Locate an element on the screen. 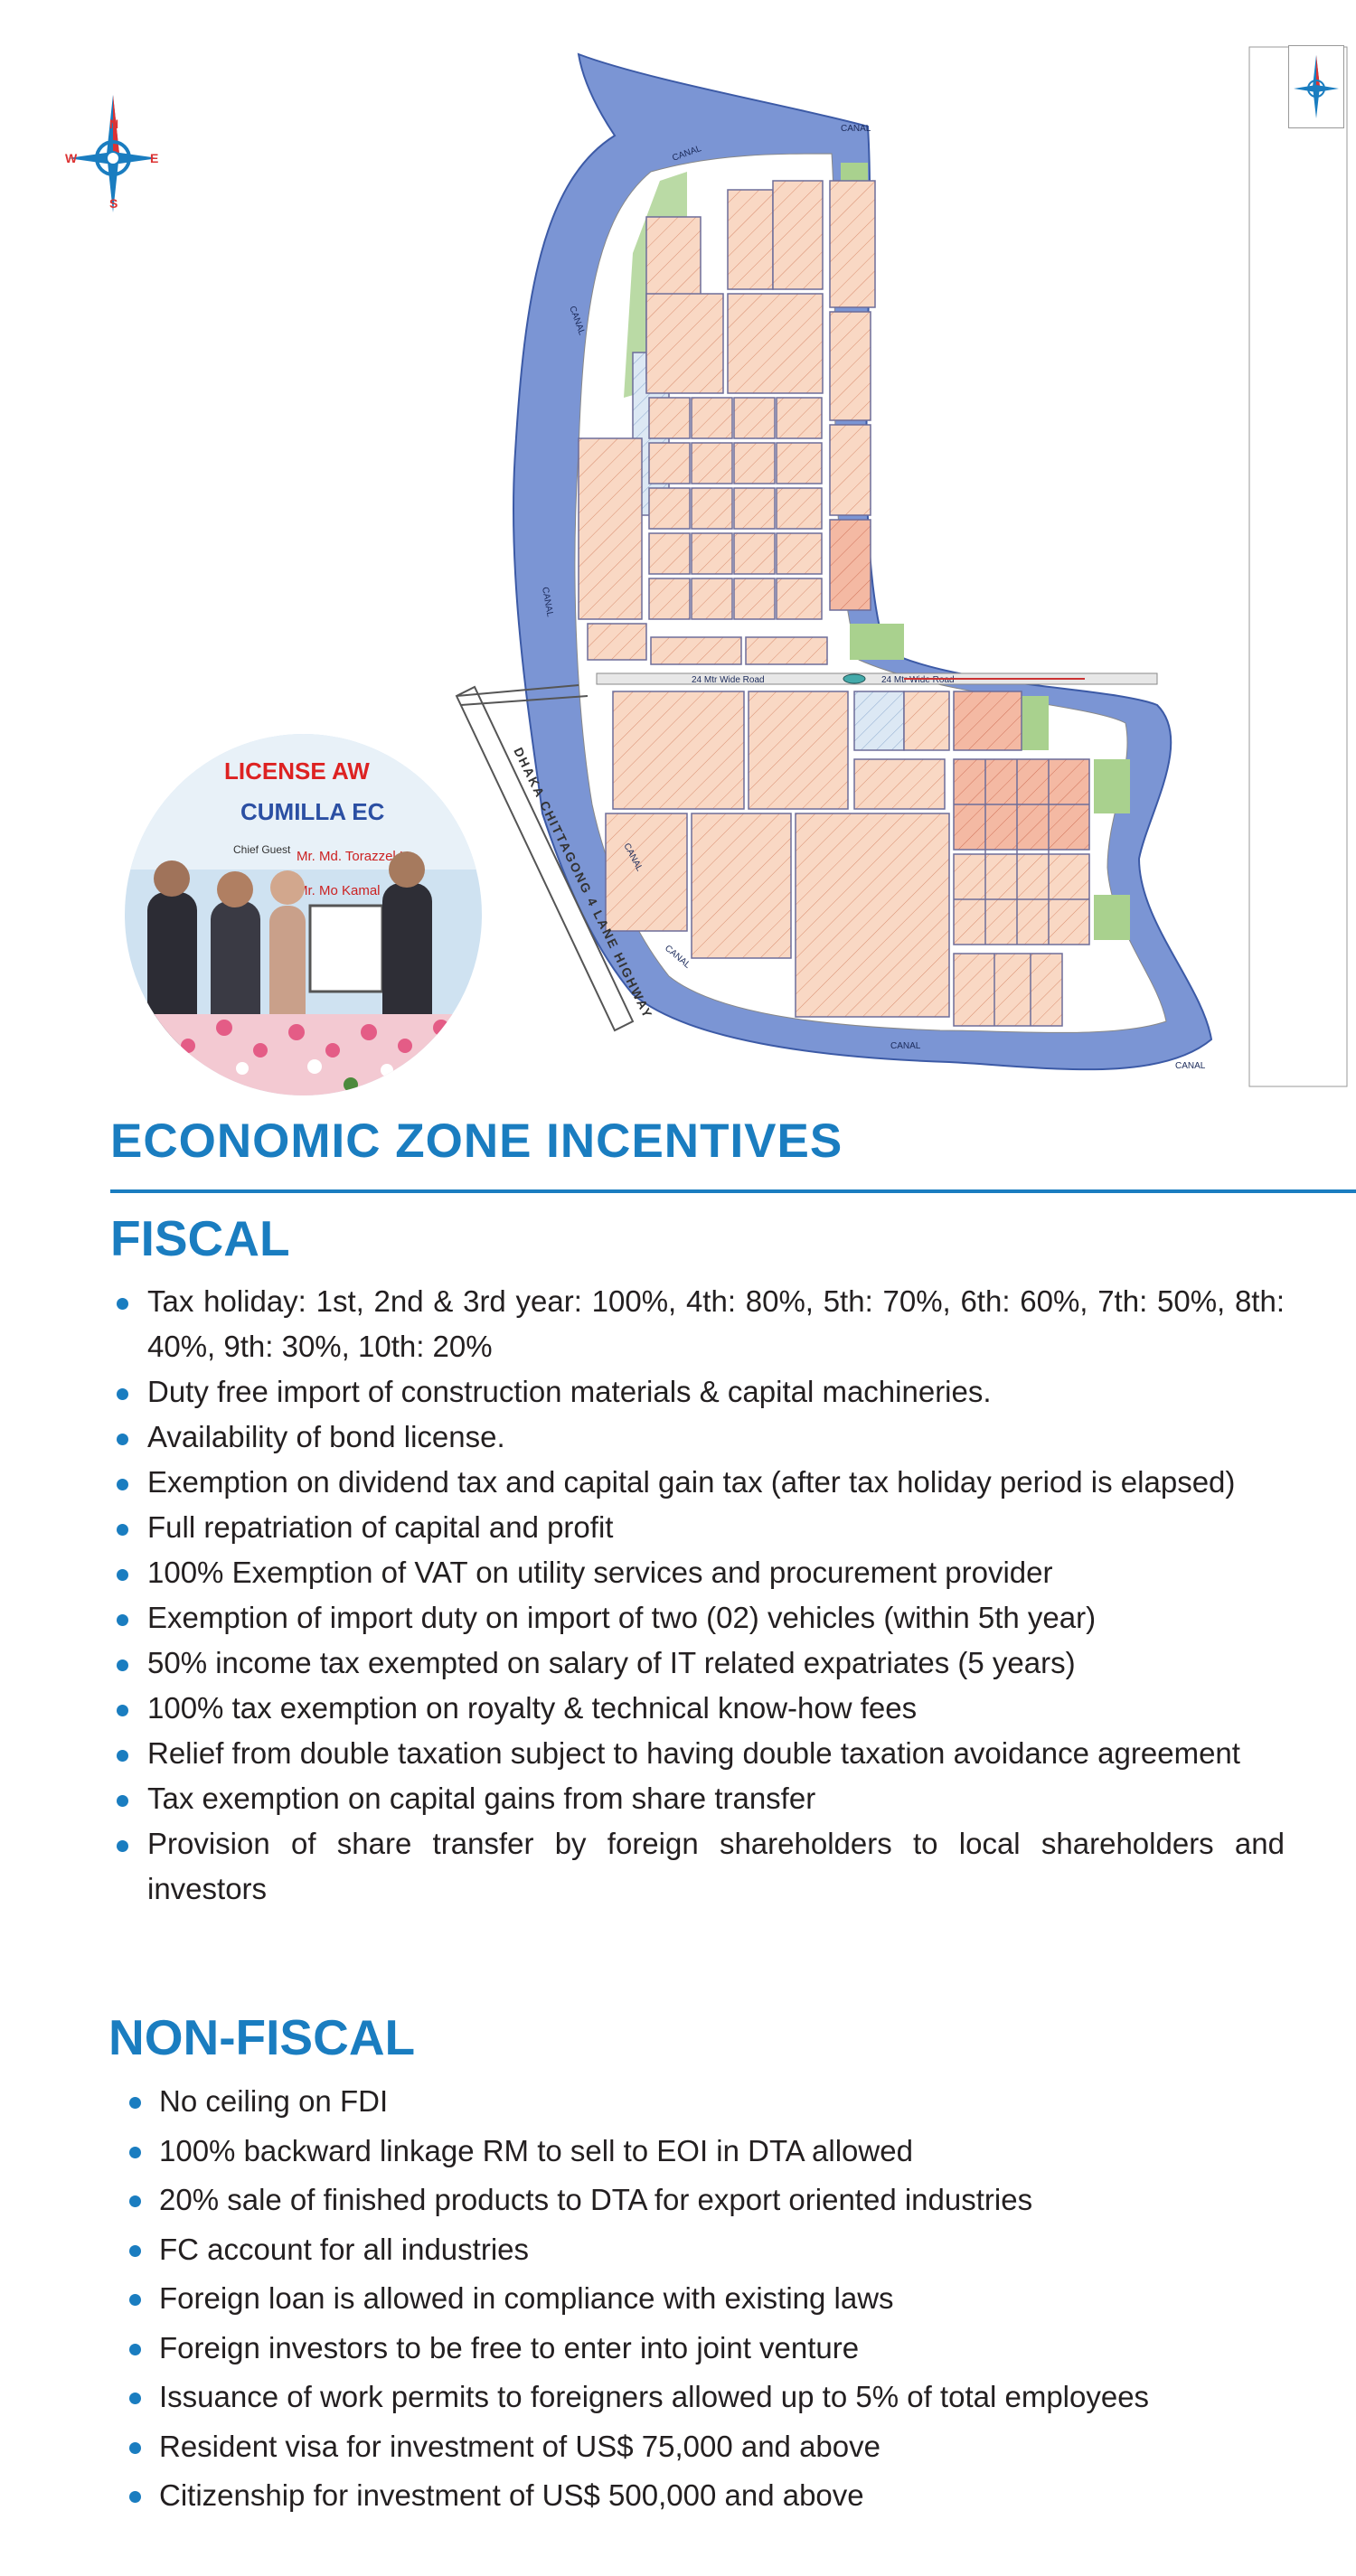 The width and height of the screenshot is (1356, 2576). photo-chief-guest: Chief Guest is located at coordinates (262, 849).